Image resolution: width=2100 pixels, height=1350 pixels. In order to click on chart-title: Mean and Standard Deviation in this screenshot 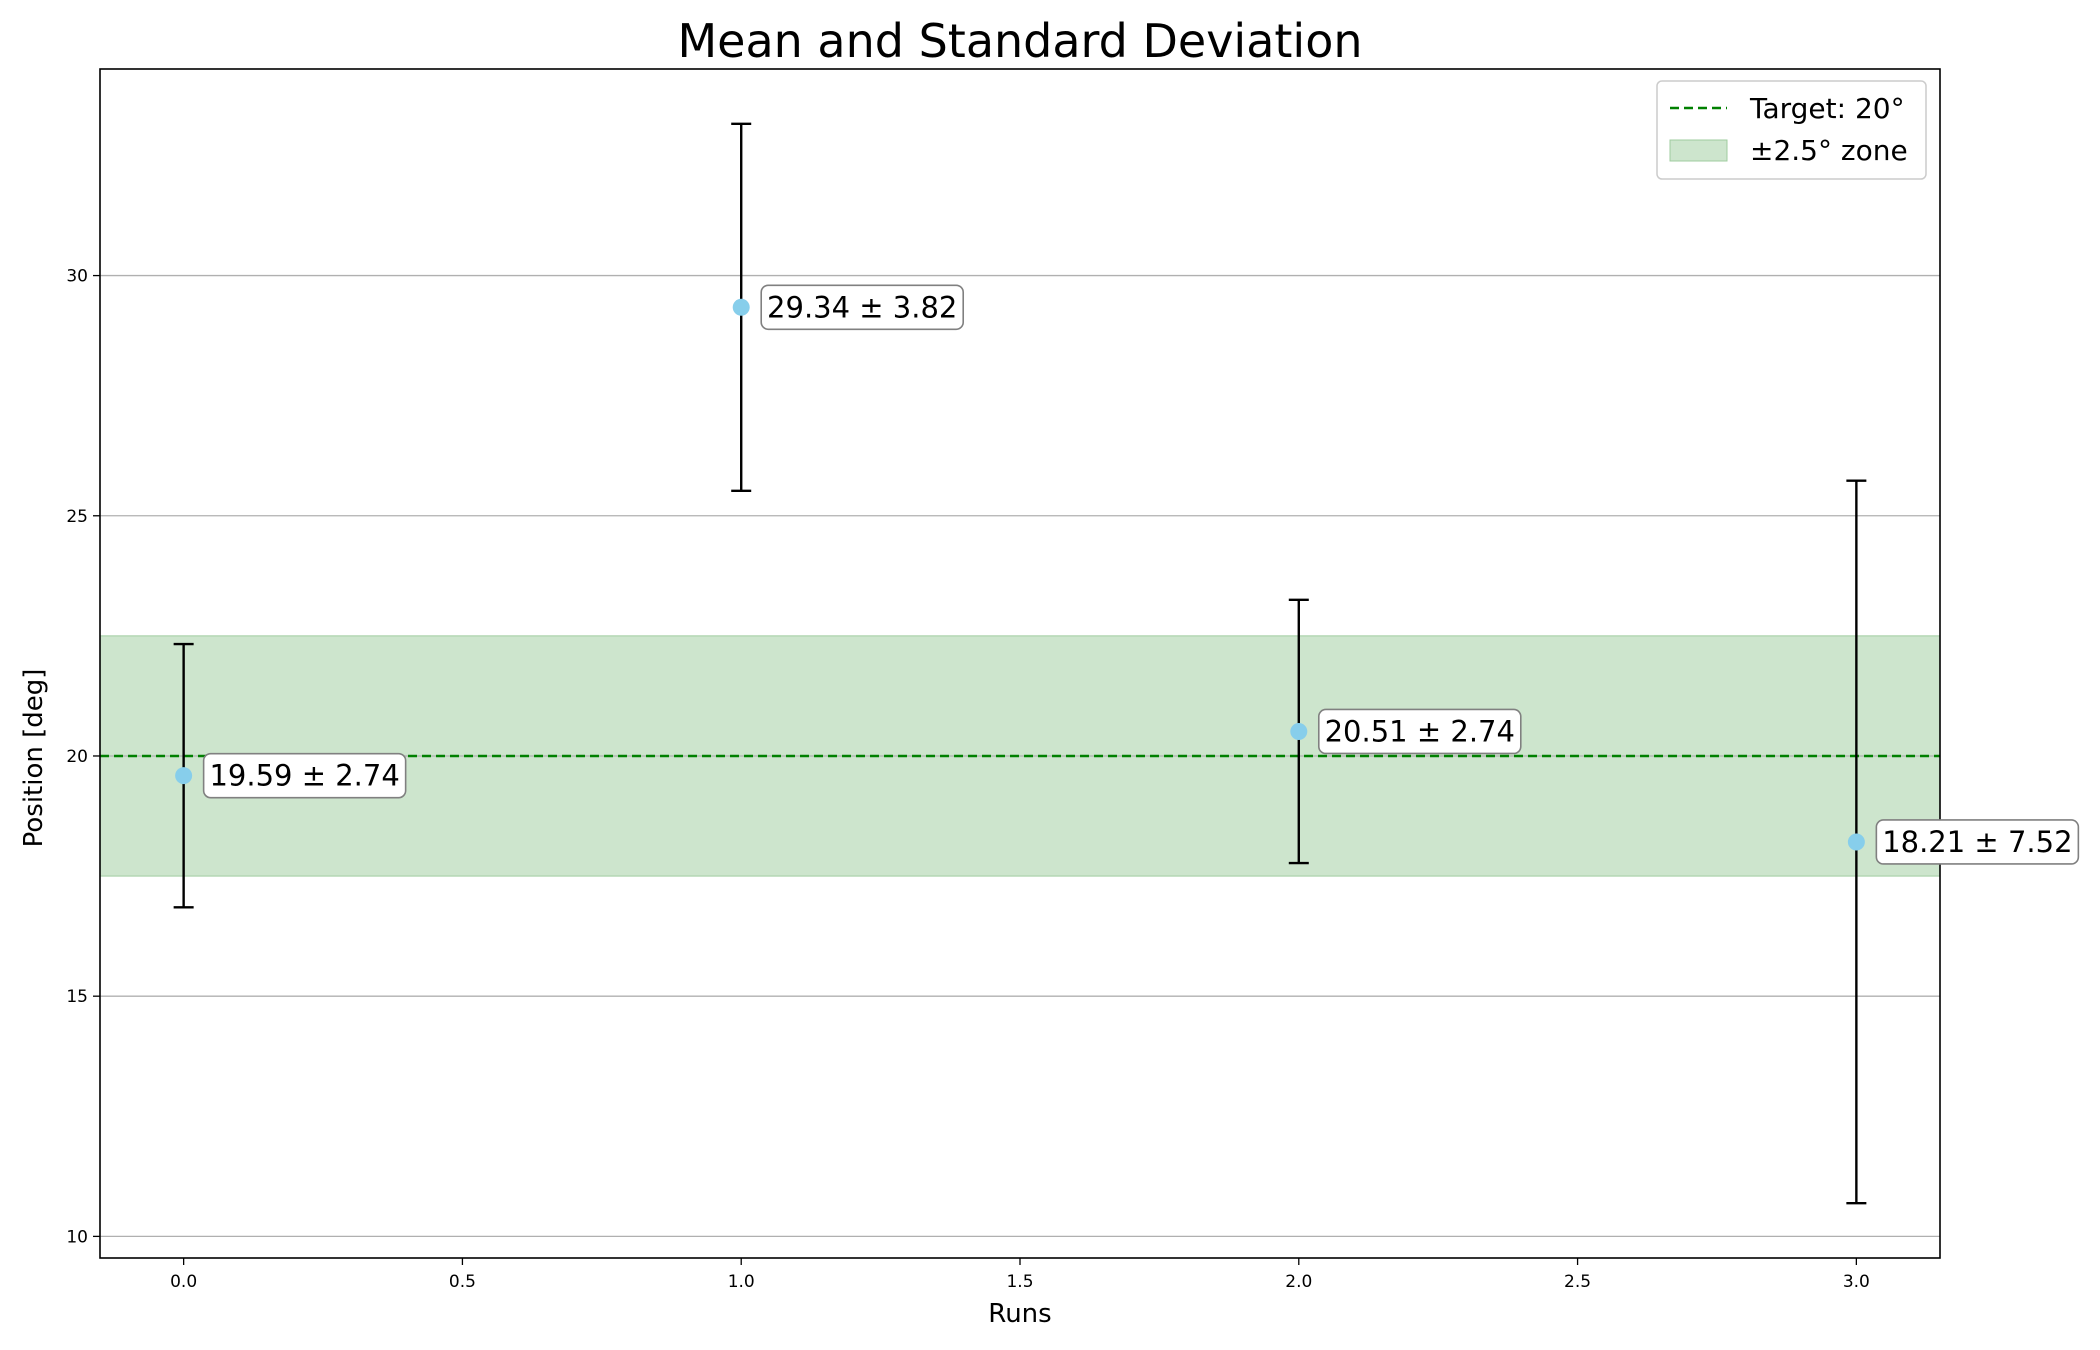, I will do `click(1019, 41)`.